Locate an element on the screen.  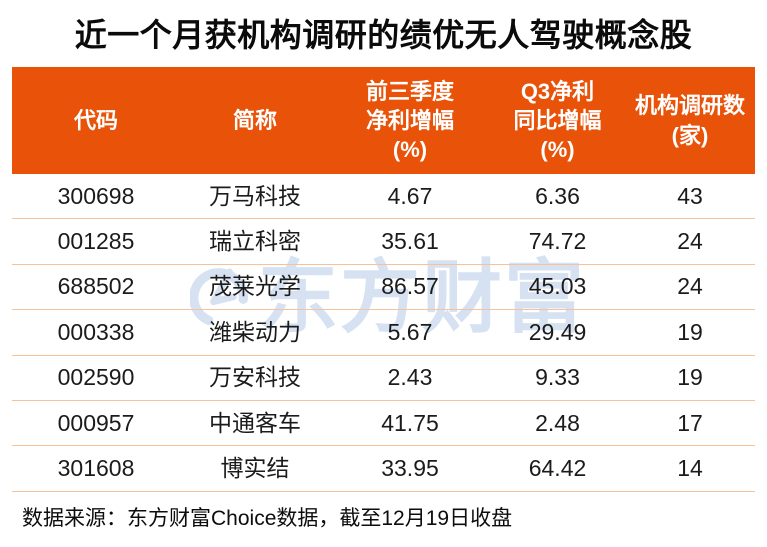
cell-name: 博实结 is located at coordinates (255, 468).